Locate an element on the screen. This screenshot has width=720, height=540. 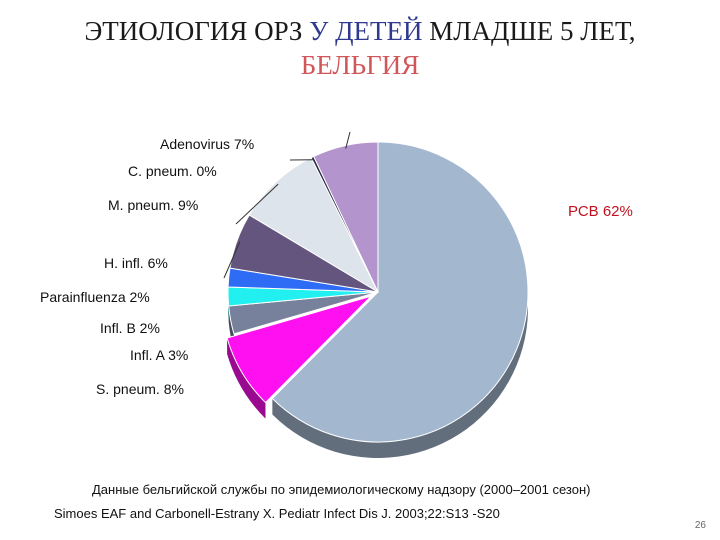
slice-label: H. infl. 6% is located at coordinates (136, 263).